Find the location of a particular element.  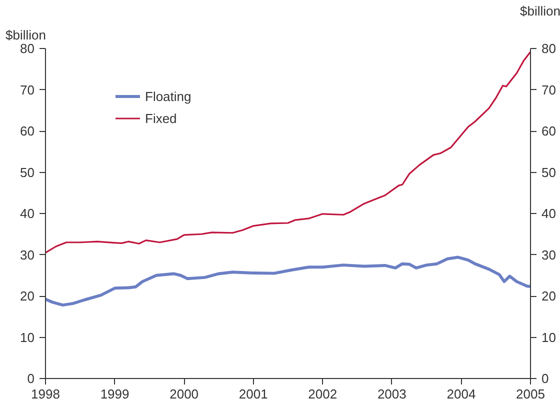

x-tick-label: 2000 is located at coordinates (184, 394).